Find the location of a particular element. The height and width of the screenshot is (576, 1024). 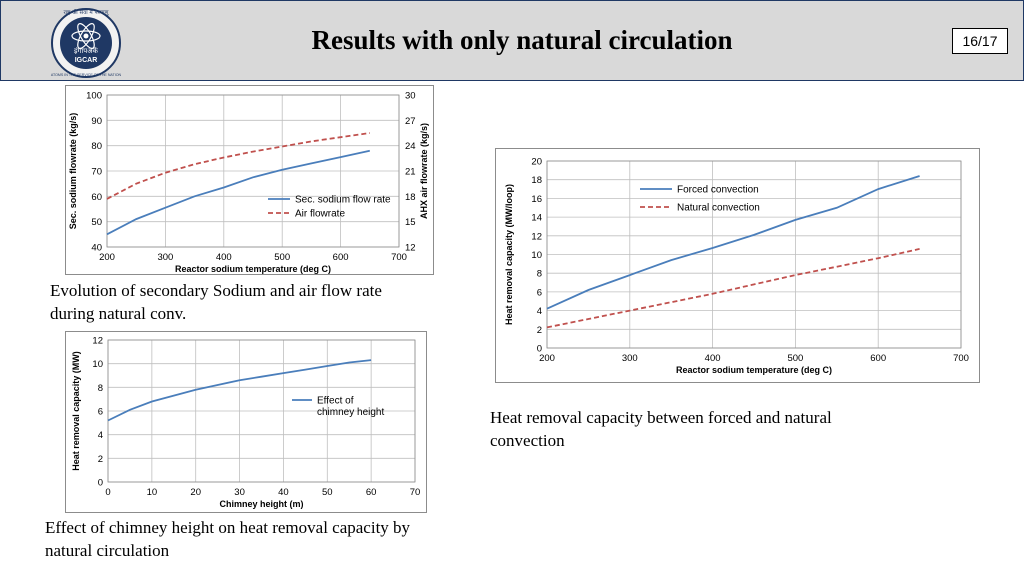

legend-label: Air flowrate is located at coordinates (320, 214).